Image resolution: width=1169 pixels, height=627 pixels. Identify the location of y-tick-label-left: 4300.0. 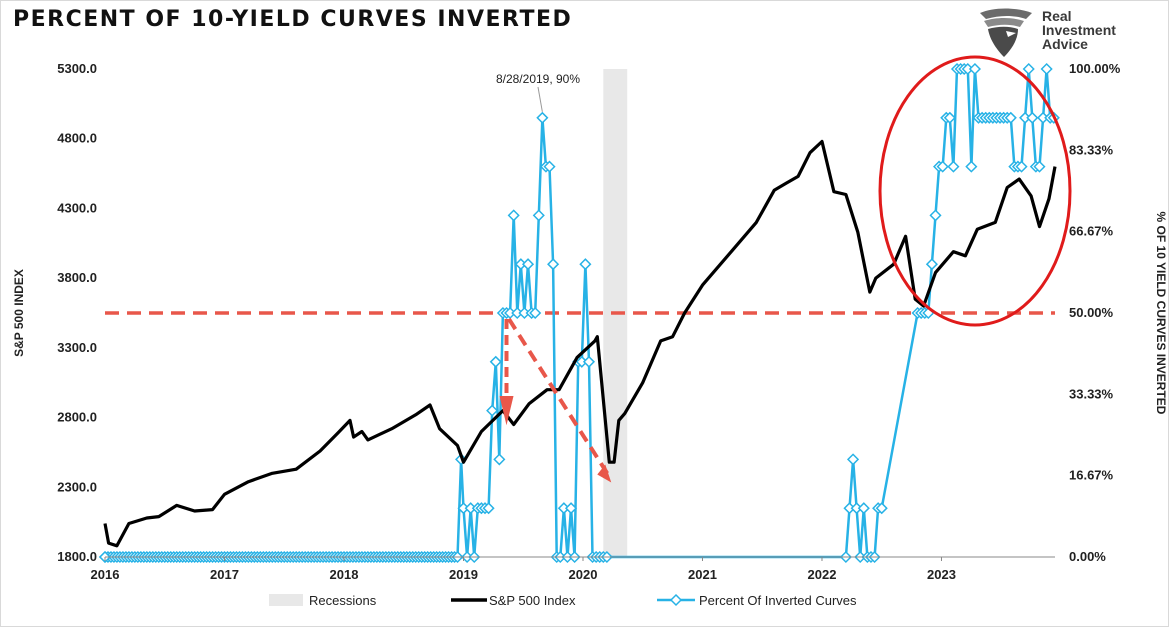
(77, 207).